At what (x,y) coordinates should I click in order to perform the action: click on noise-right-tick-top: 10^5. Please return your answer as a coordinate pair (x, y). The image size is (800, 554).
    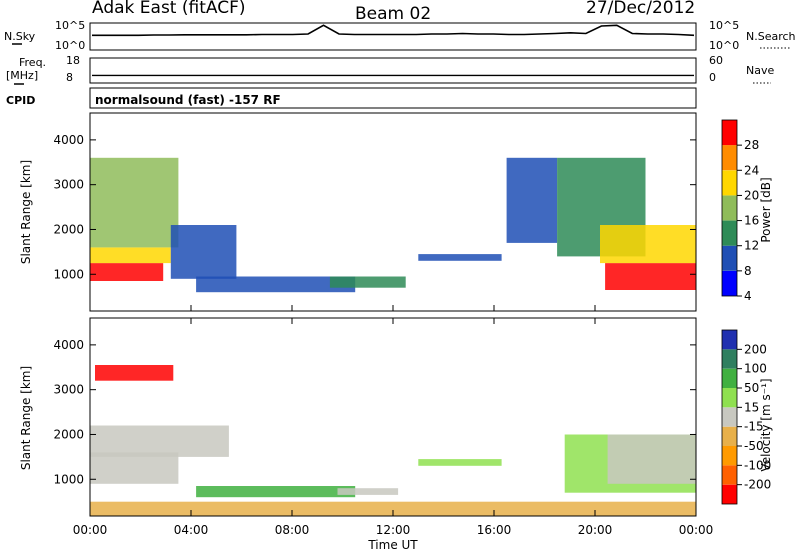
    Looking at the image, I should click on (724, 25).